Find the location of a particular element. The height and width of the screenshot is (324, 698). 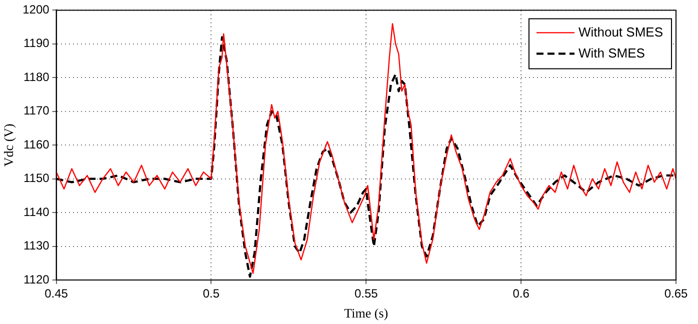

y-tick-label: 1120 is located at coordinates (36, 279).